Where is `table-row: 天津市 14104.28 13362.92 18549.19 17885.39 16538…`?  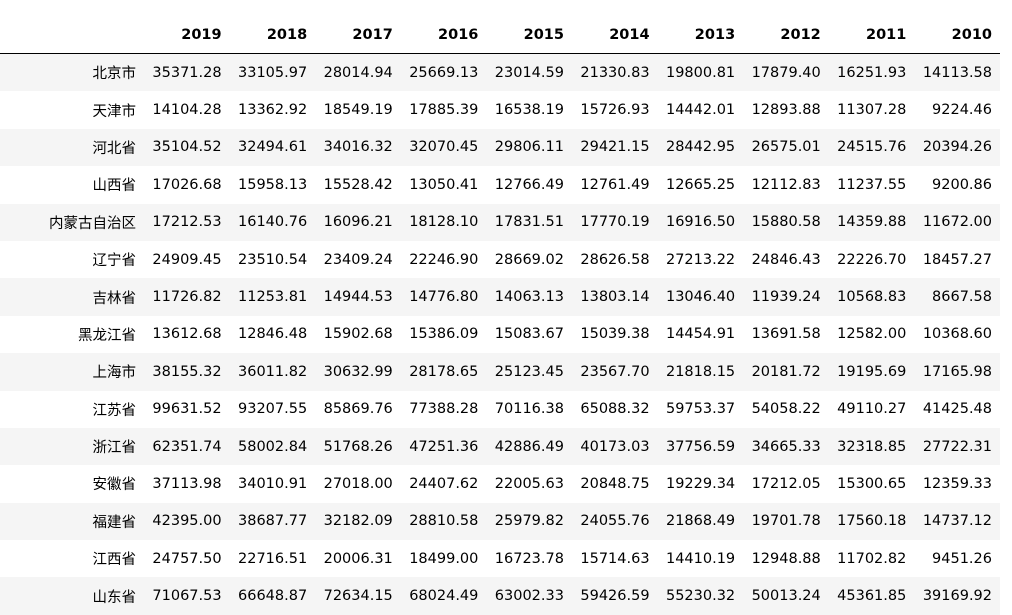 table-row: 天津市 14104.28 13362.92 18549.19 17885.39 16538… is located at coordinates (500, 110).